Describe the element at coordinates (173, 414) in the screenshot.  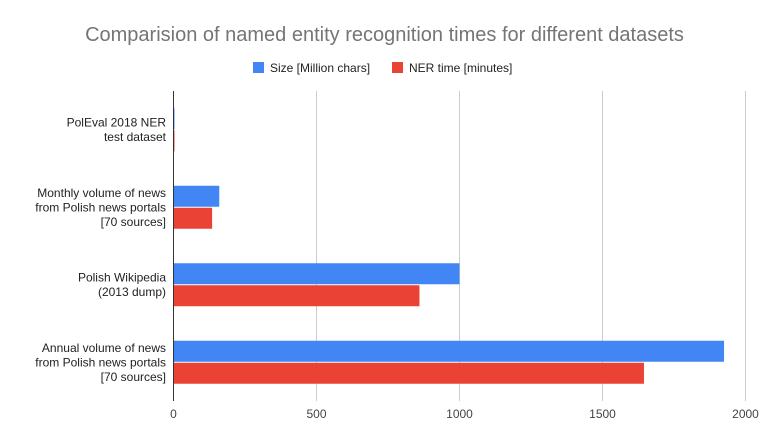
I see `x-tick-label-0: 0` at that location.